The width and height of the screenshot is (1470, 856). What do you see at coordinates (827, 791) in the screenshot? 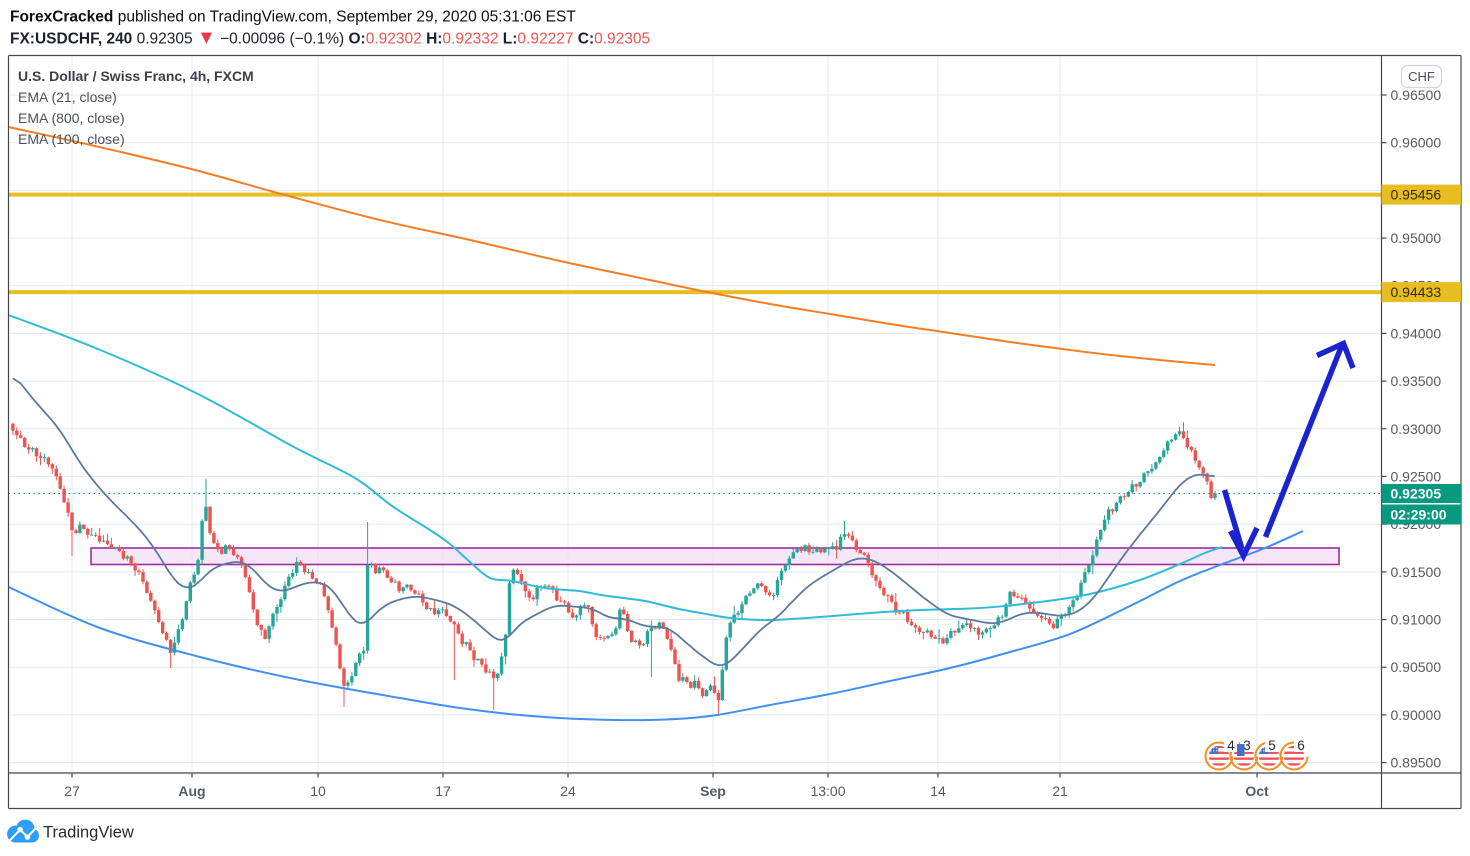
I see `svg-text: 13:00` at bounding box center [827, 791].